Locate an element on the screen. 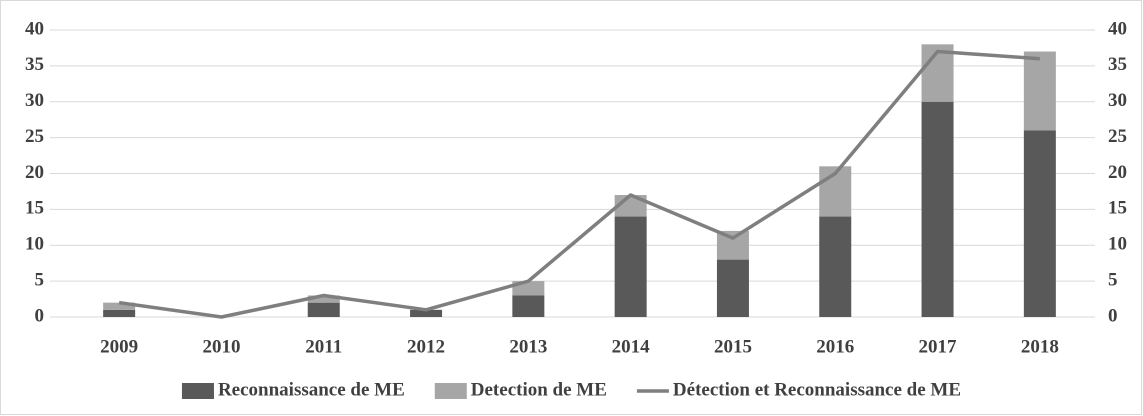 Image resolution: width=1143 pixels, height=416 pixels. x-tick-label: 2015 is located at coordinates (733, 346).